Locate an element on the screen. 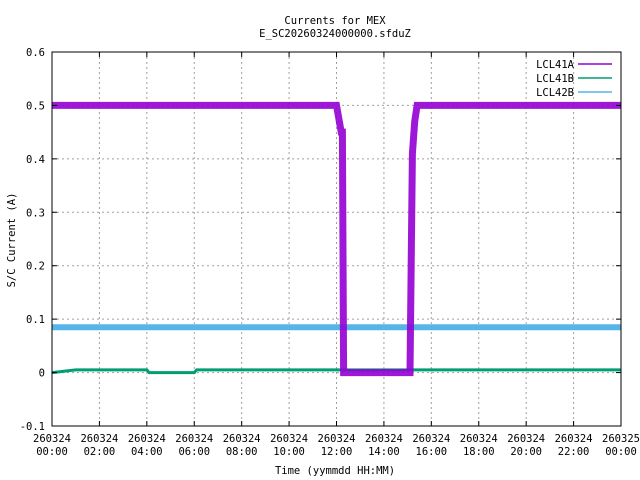  x-tick-label-time: 18:00 is located at coordinates (479, 452).